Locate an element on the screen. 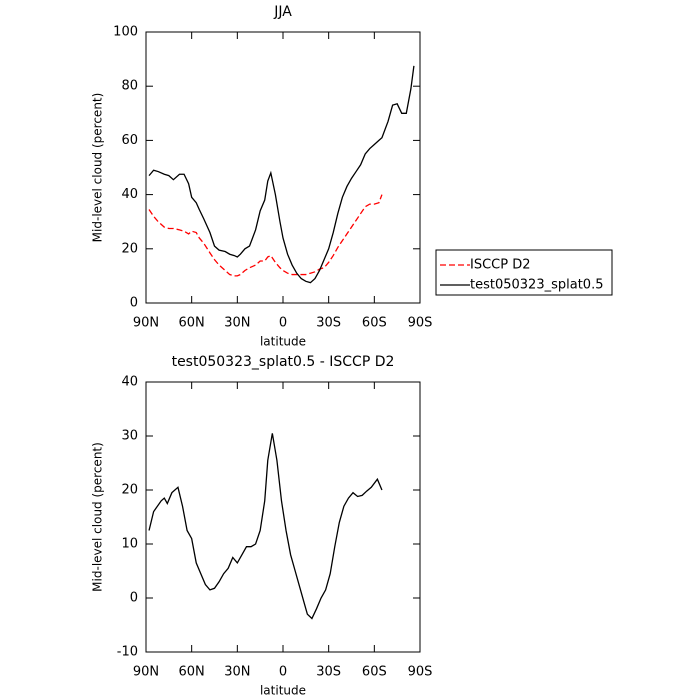 This screenshot has height=700, width=700. chart-title: JJA is located at coordinates (282, 12).